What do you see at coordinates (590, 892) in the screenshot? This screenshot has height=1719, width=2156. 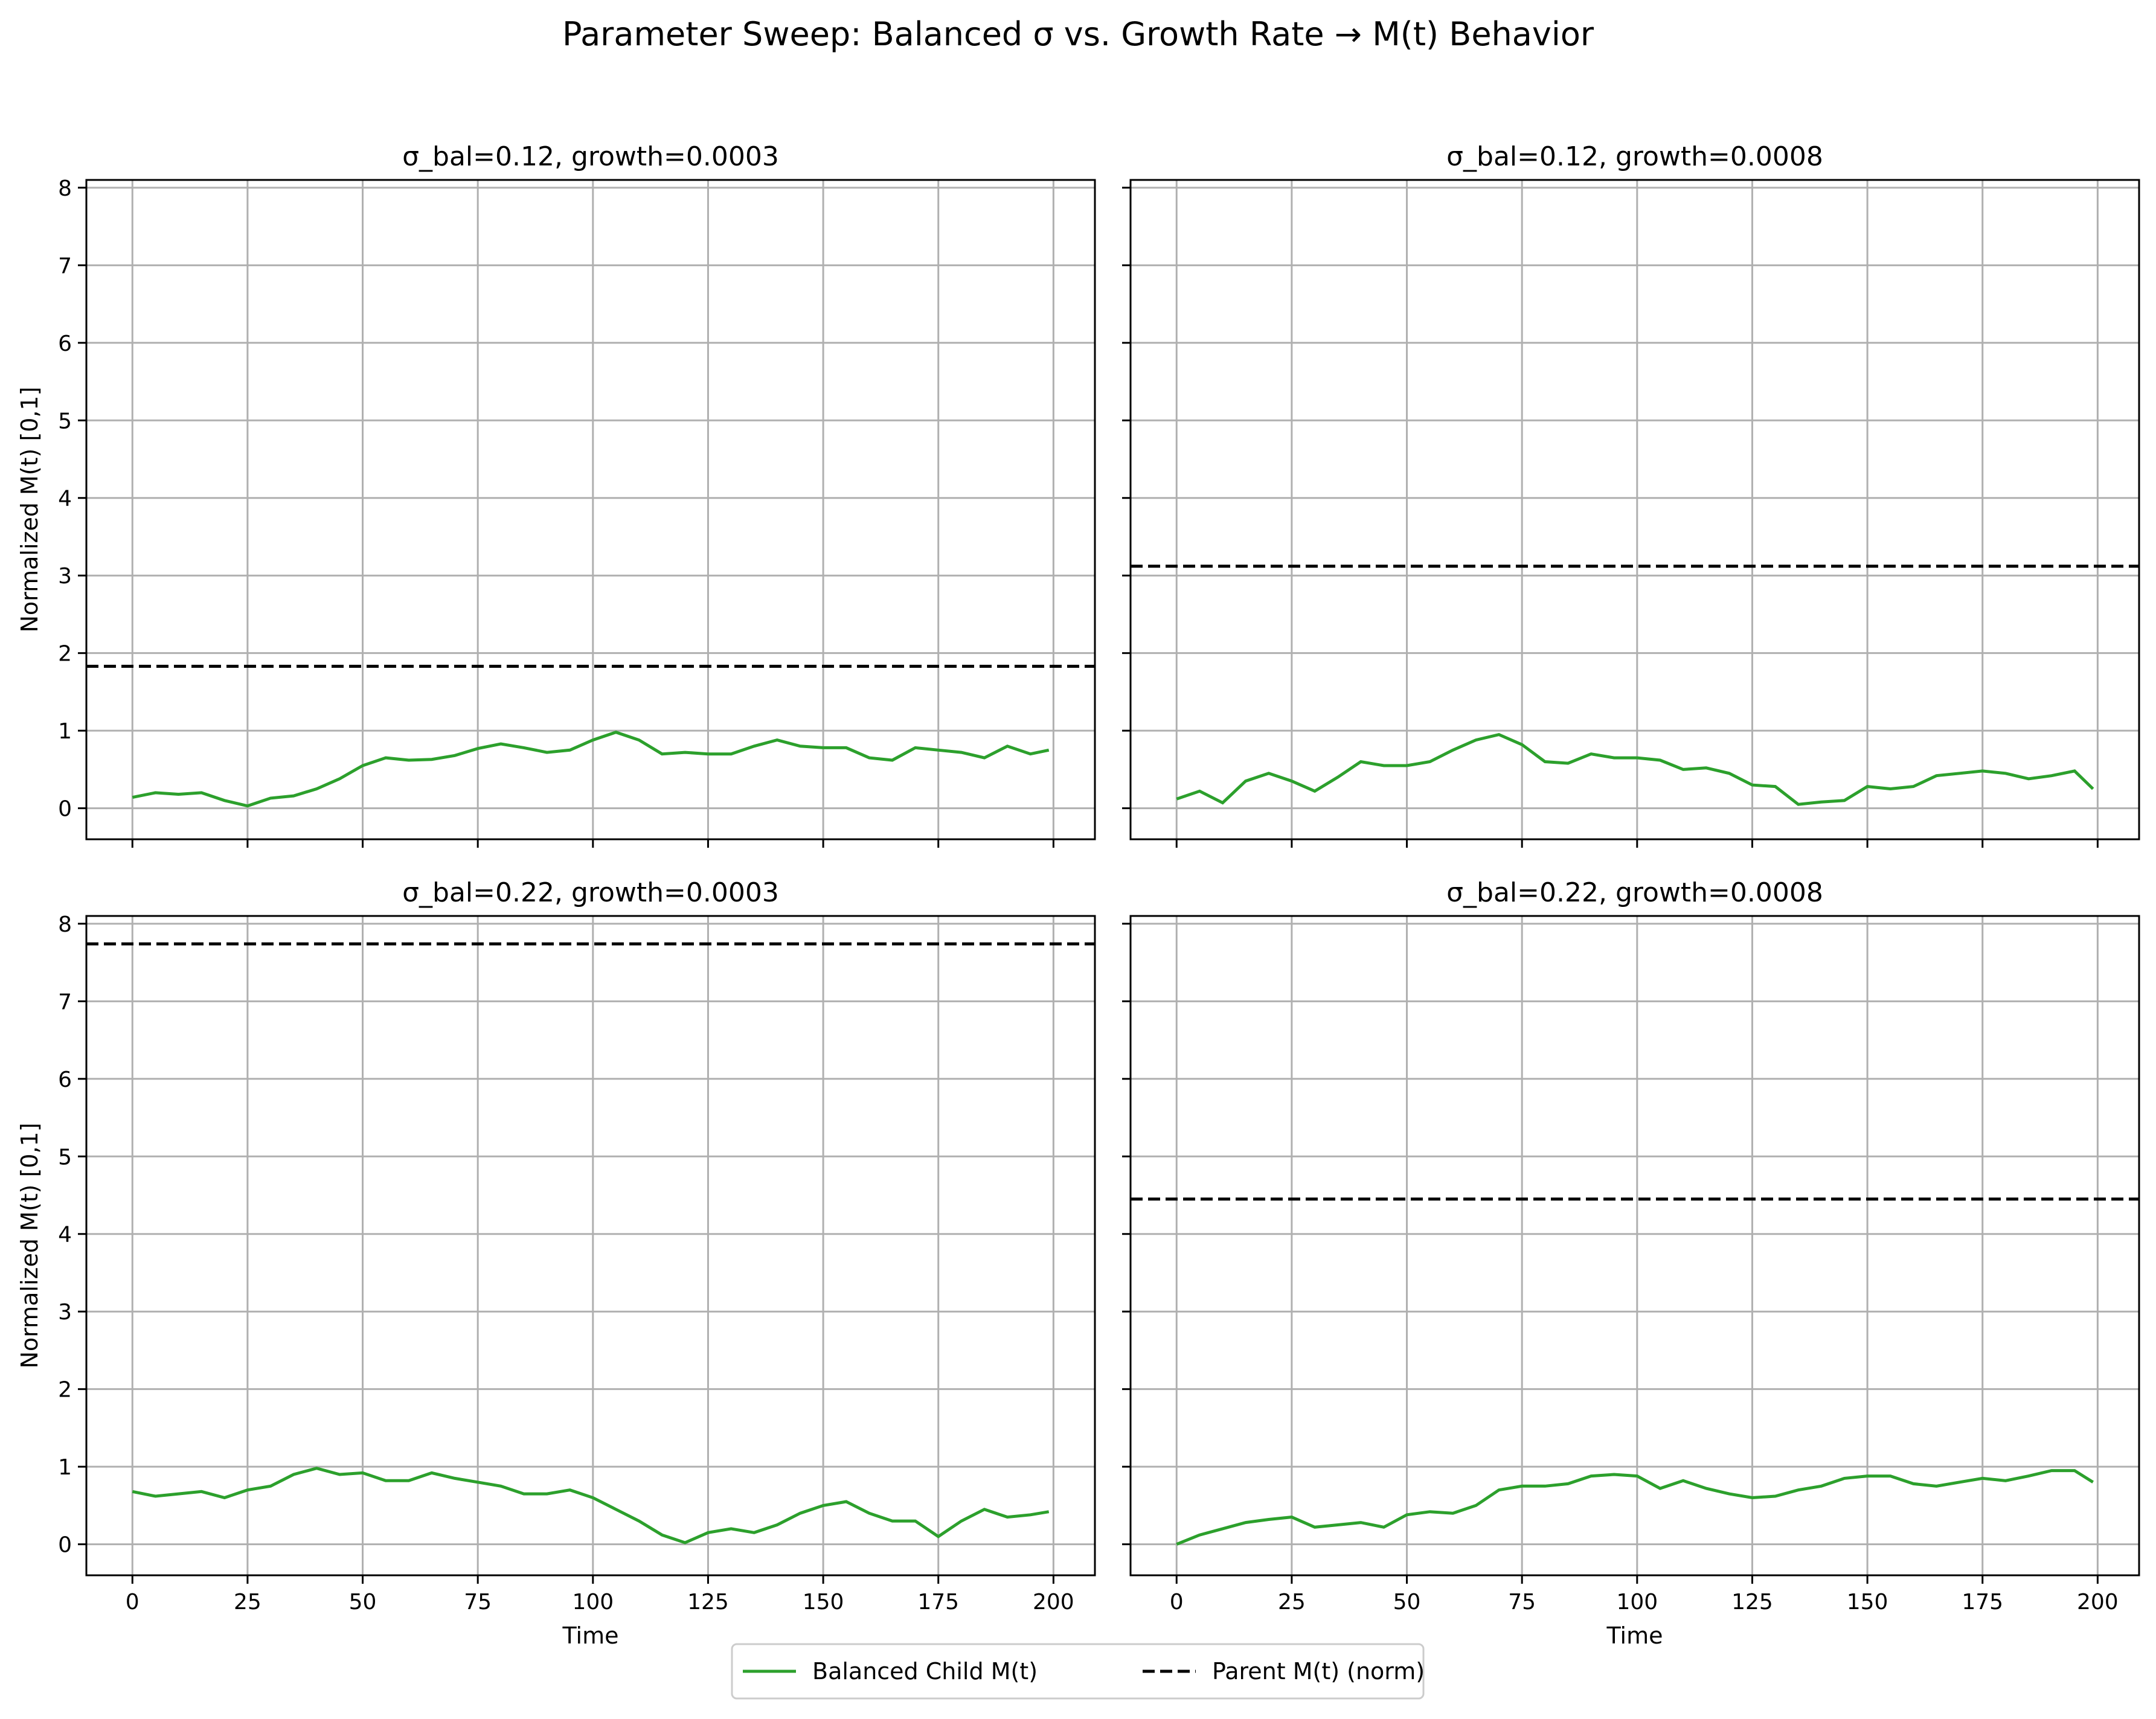 I see `subplot-title: σ_bal=0.22, growth=0.0003` at bounding box center [590, 892].